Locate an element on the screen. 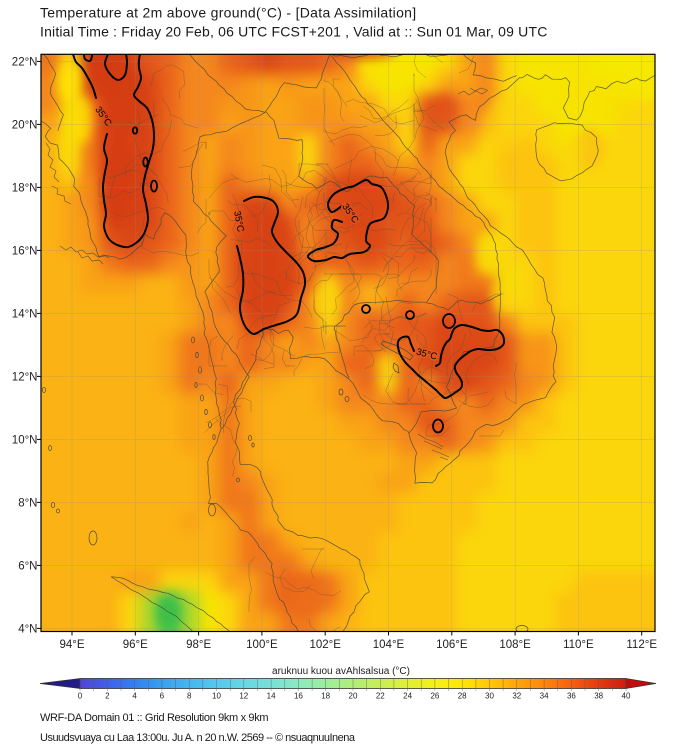 The width and height of the screenshot is (676, 756). svg-text: 28 is located at coordinates (462, 696).